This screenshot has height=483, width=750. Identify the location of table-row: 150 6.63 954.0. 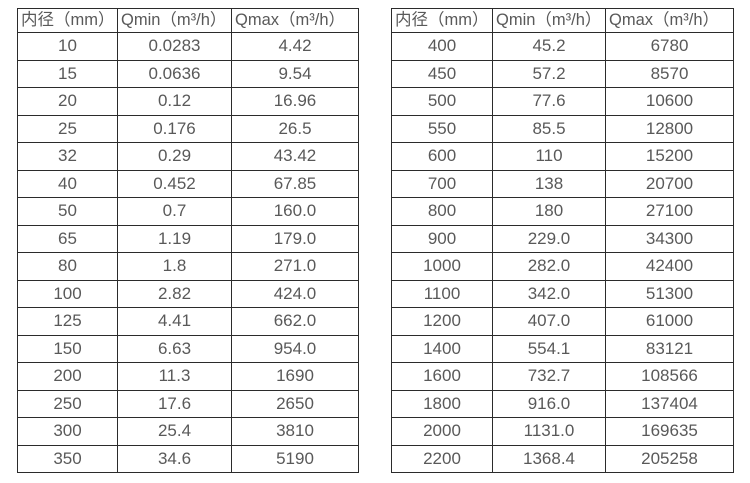
(188, 348).